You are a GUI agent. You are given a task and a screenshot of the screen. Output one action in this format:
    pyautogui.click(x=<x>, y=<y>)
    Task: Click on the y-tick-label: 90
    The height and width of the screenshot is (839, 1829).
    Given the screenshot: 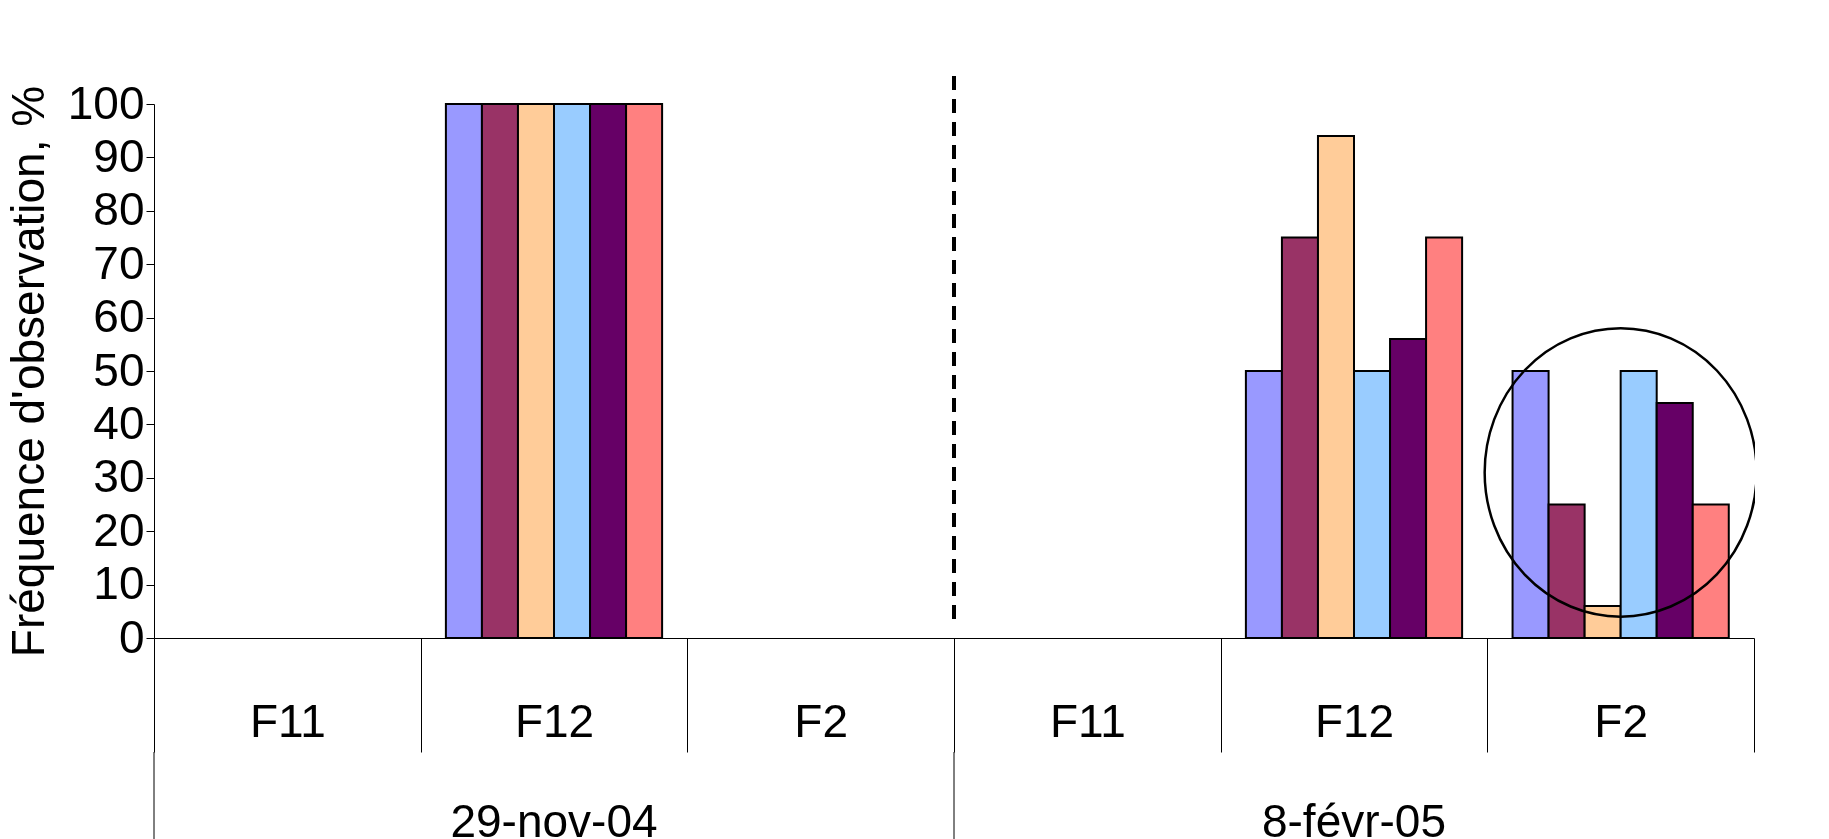 What is the action you would take?
    pyautogui.click(x=119, y=155)
    